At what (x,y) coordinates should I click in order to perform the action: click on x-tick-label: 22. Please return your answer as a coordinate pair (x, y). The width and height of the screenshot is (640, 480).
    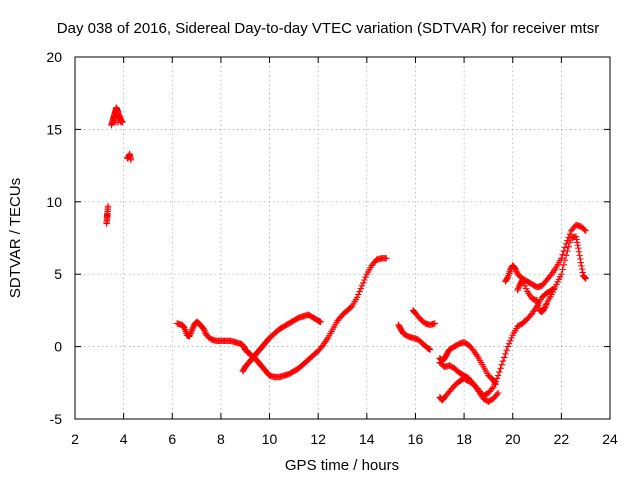
    Looking at the image, I should click on (562, 439).